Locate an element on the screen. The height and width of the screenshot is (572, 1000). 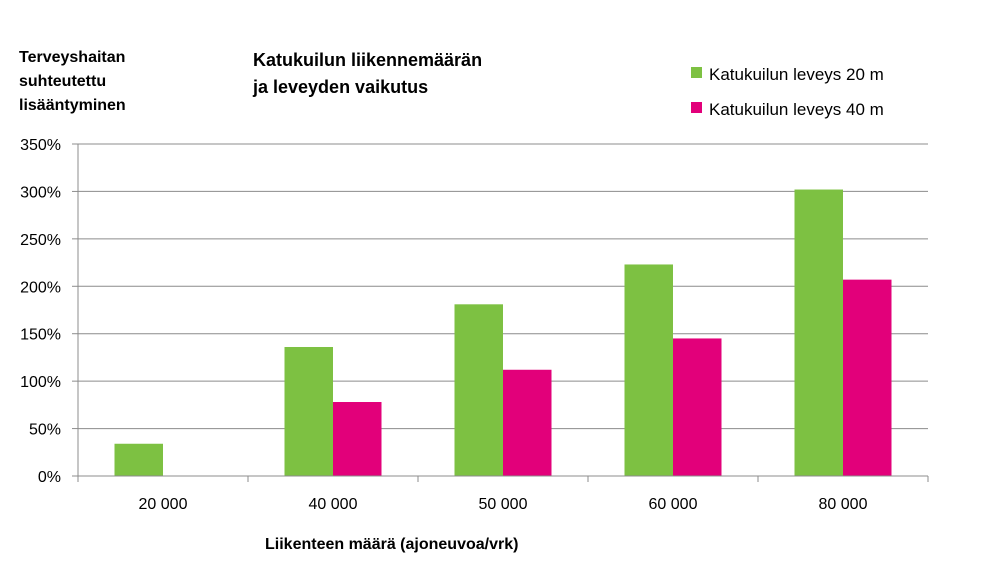
y-tick-label: 300% is located at coordinates (40, 192).